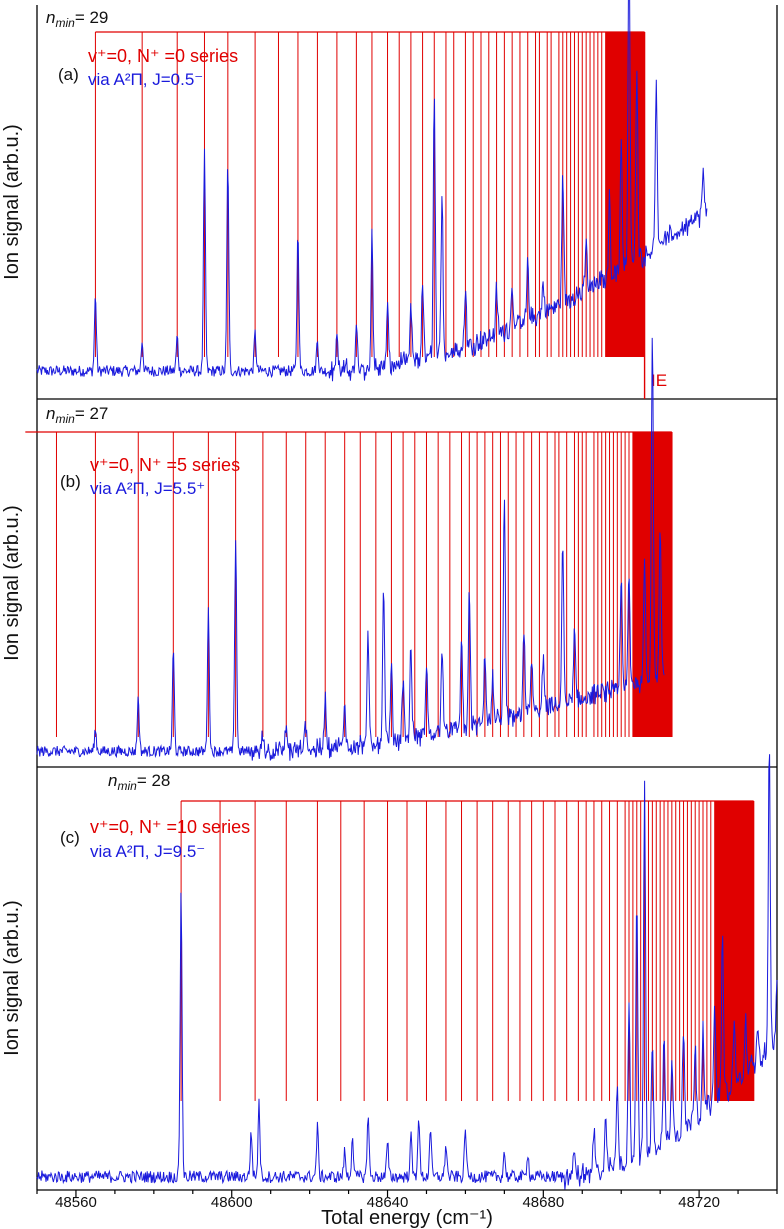 This screenshot has height=1229, width=784. What do you see at coordinates (659, 380) in the screenshot?
I see `ie-label: IE` at bounding box center [659, 380].